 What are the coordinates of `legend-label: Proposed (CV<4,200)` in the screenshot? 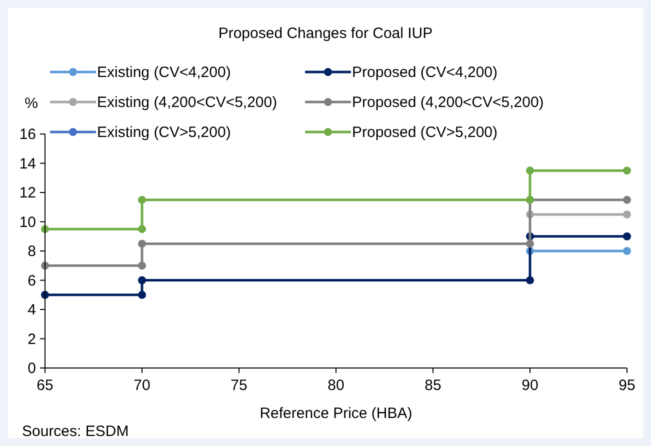 It's located at (425, 72).